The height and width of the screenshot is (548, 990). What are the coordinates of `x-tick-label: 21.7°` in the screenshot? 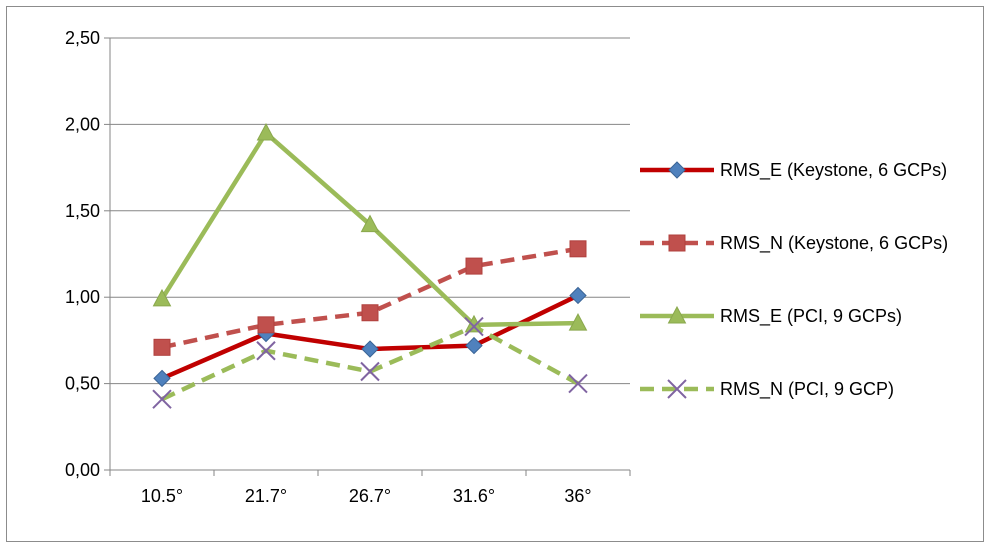 It's located at (266, 496).